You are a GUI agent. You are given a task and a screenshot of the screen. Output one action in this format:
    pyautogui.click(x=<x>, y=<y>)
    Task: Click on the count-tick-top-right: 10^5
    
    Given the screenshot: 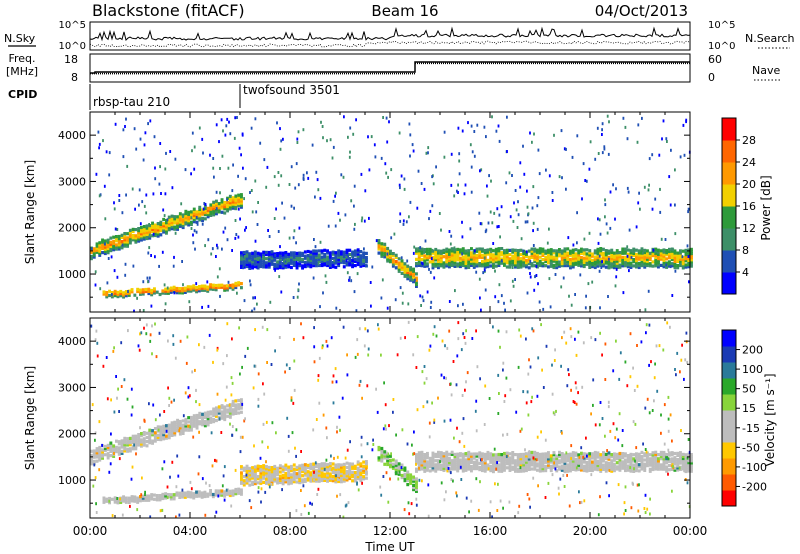 What is the action you would take?
    pyautogui.click(x=721, y=25)
    